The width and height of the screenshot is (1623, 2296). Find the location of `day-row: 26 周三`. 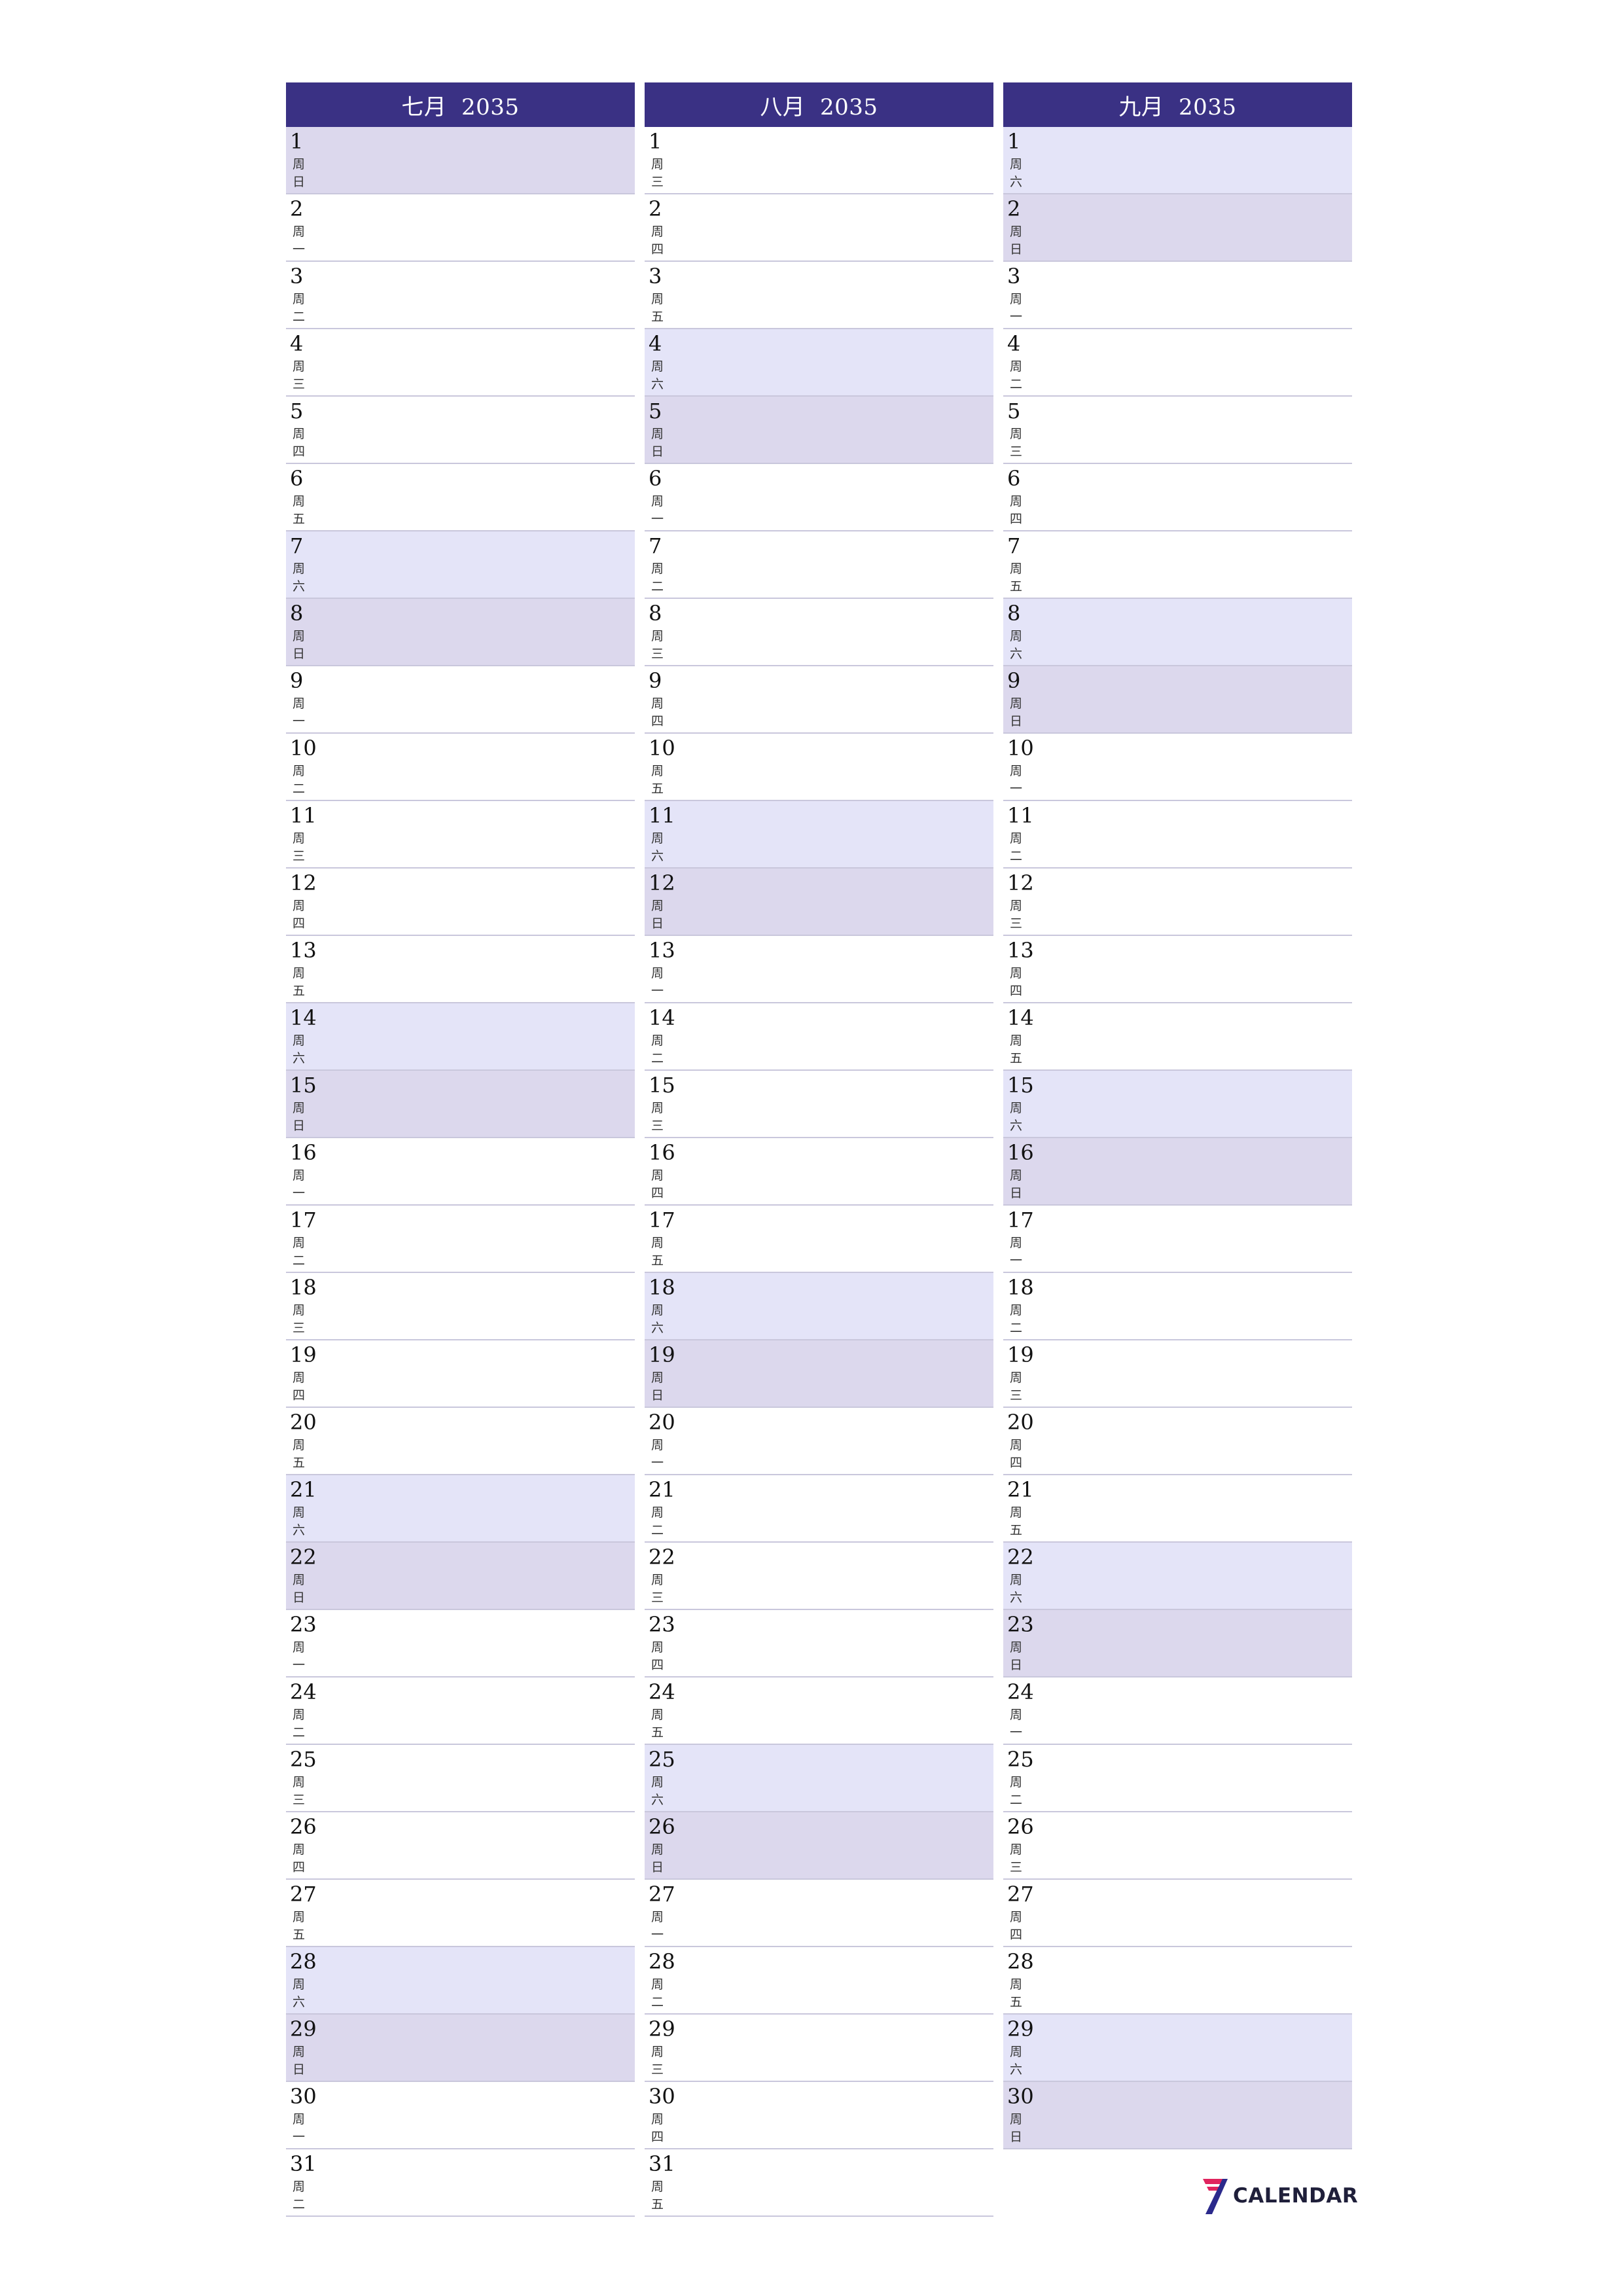

day-row: 26 周三 is located at coordinates (1177, 1846).